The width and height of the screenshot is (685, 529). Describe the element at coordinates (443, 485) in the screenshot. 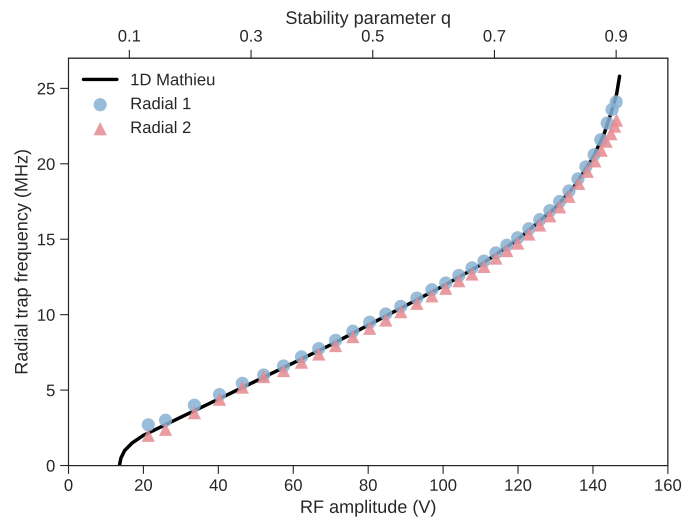

I see `x-tick-label: 100` at that location.